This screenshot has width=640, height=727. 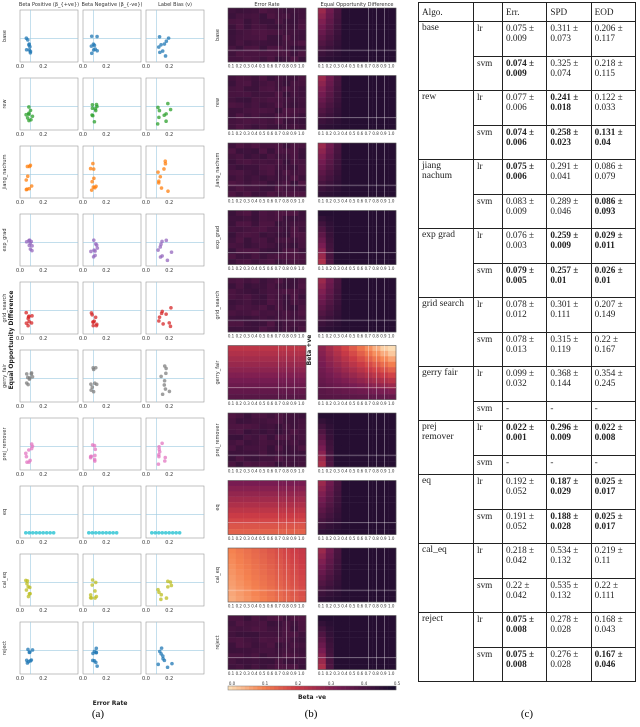 I want to click on heatmap-row-label: grid_search, so click(x=218, y=305).